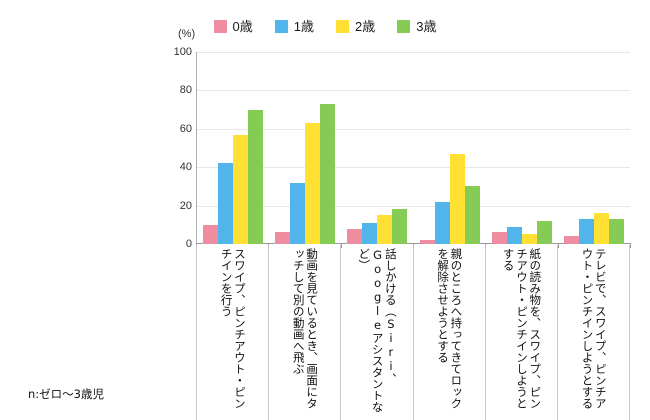 This screenshot has height=420, width=650. Describe the element at coordinates (450, 328) in the screenshot. I see `category-label-text: 親のところへ持ってきてロックを解除させようとする` at that location.